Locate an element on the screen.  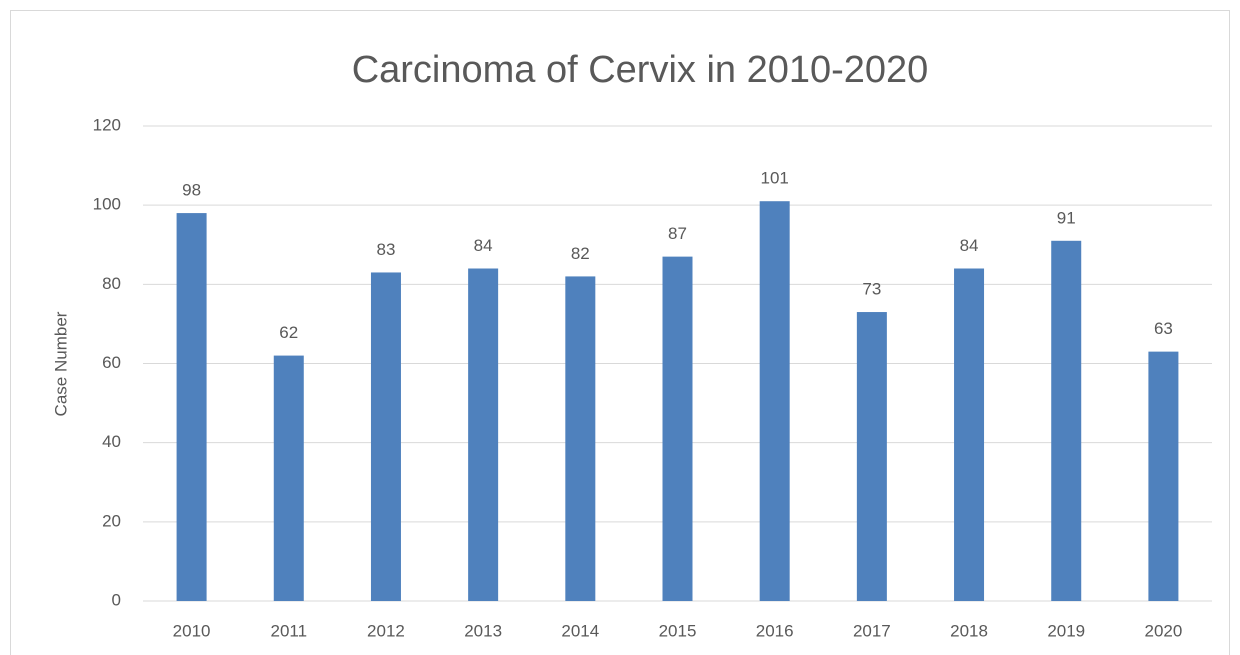
x-tick-label: 2015 is located at coordinates (678, 630).